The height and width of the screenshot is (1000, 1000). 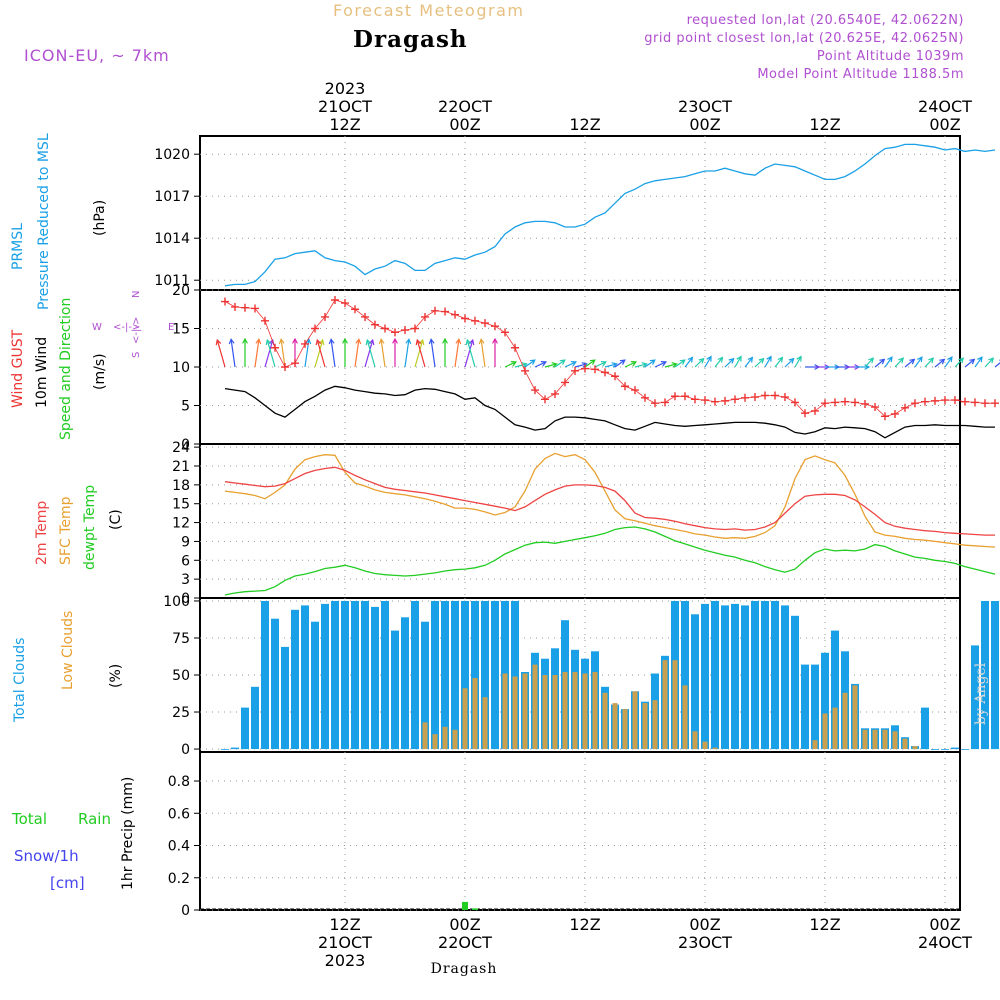 I want to click on pressure-panel: 1011 1014 1017 1020, so click(x=575, y=213).